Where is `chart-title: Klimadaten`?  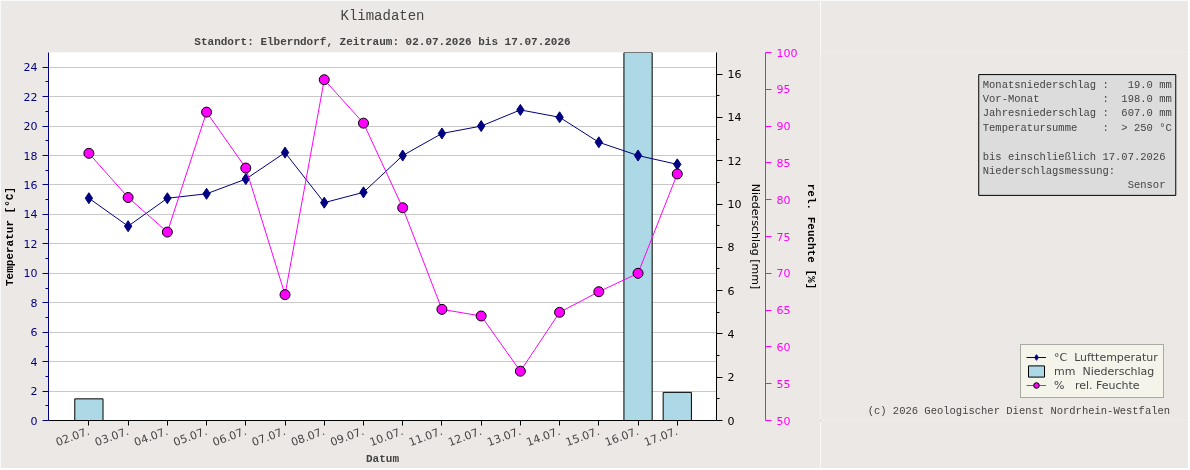 chart-title: Klimadaten is located at coordinates (382, 15).